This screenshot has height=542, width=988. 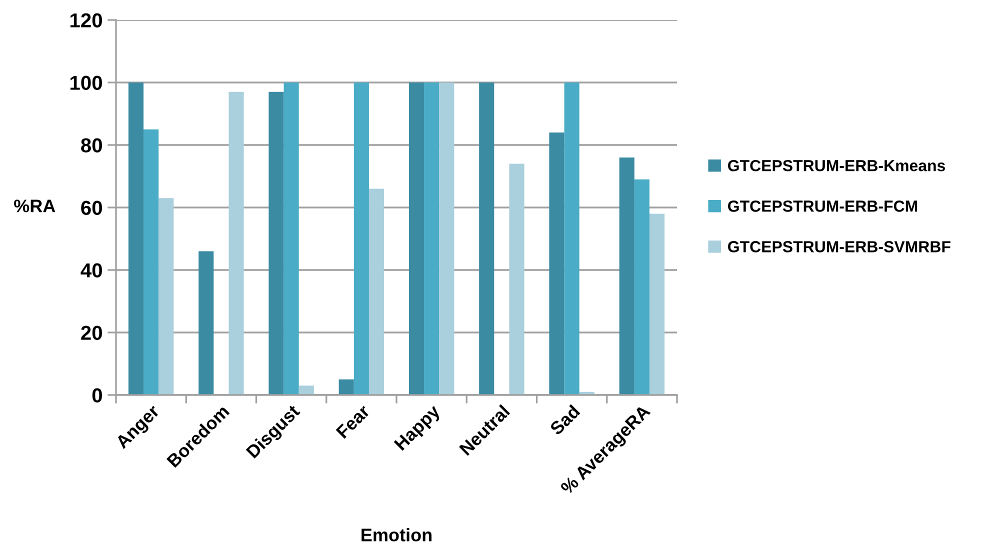 What do you see at coordinates (97, 395) in the screenshot?
I see `y-tick-label: 0` at bounding box center [97, 395].